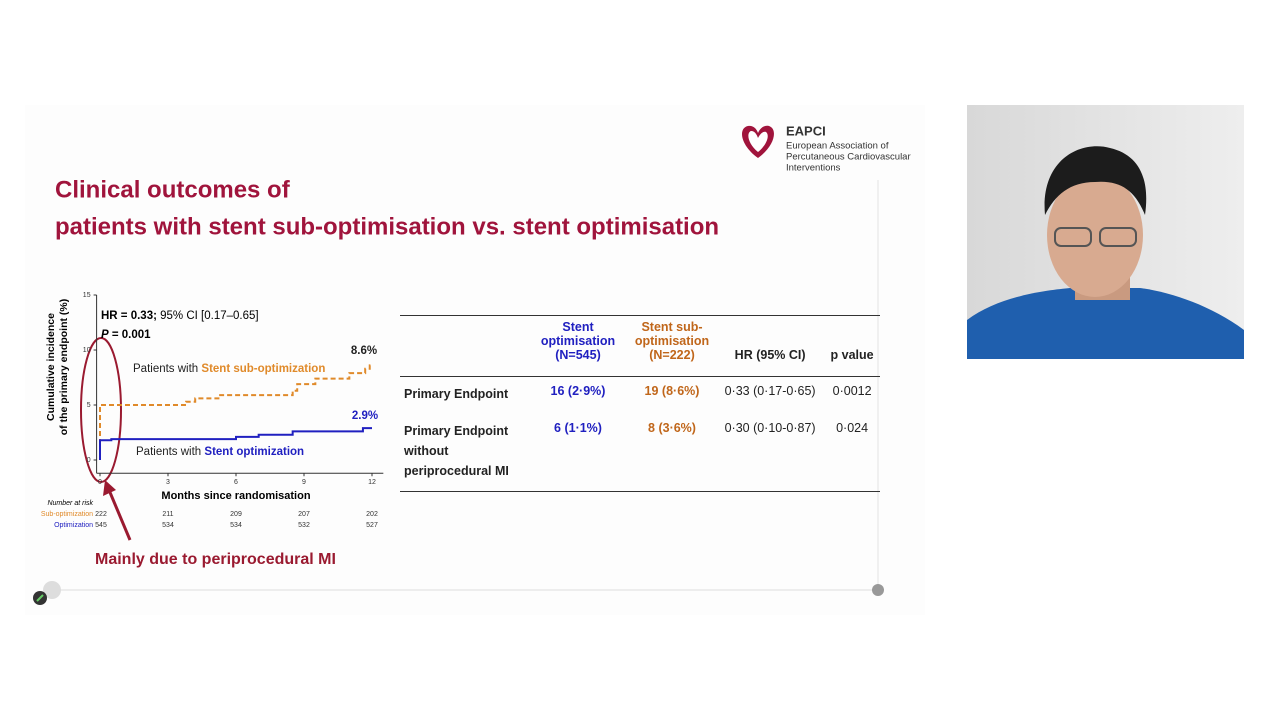 Image resolution: width=1280 pixels, height=720 pixels. What do you see at coordinates (770, 391) in the screenshot?
I see `table-cell: 0·33 (0·17-0·65)` at bounding box center [770, 391].